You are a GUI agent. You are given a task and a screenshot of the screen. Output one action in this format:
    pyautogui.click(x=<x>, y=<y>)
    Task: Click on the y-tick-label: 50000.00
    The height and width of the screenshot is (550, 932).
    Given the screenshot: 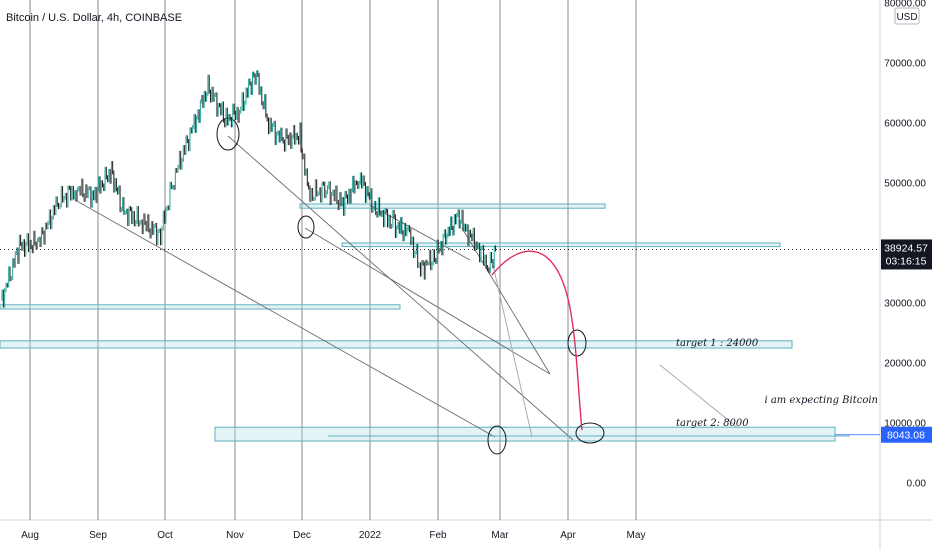 What is the action you would take?
    pyautogui.click(x=905, y=184)
    